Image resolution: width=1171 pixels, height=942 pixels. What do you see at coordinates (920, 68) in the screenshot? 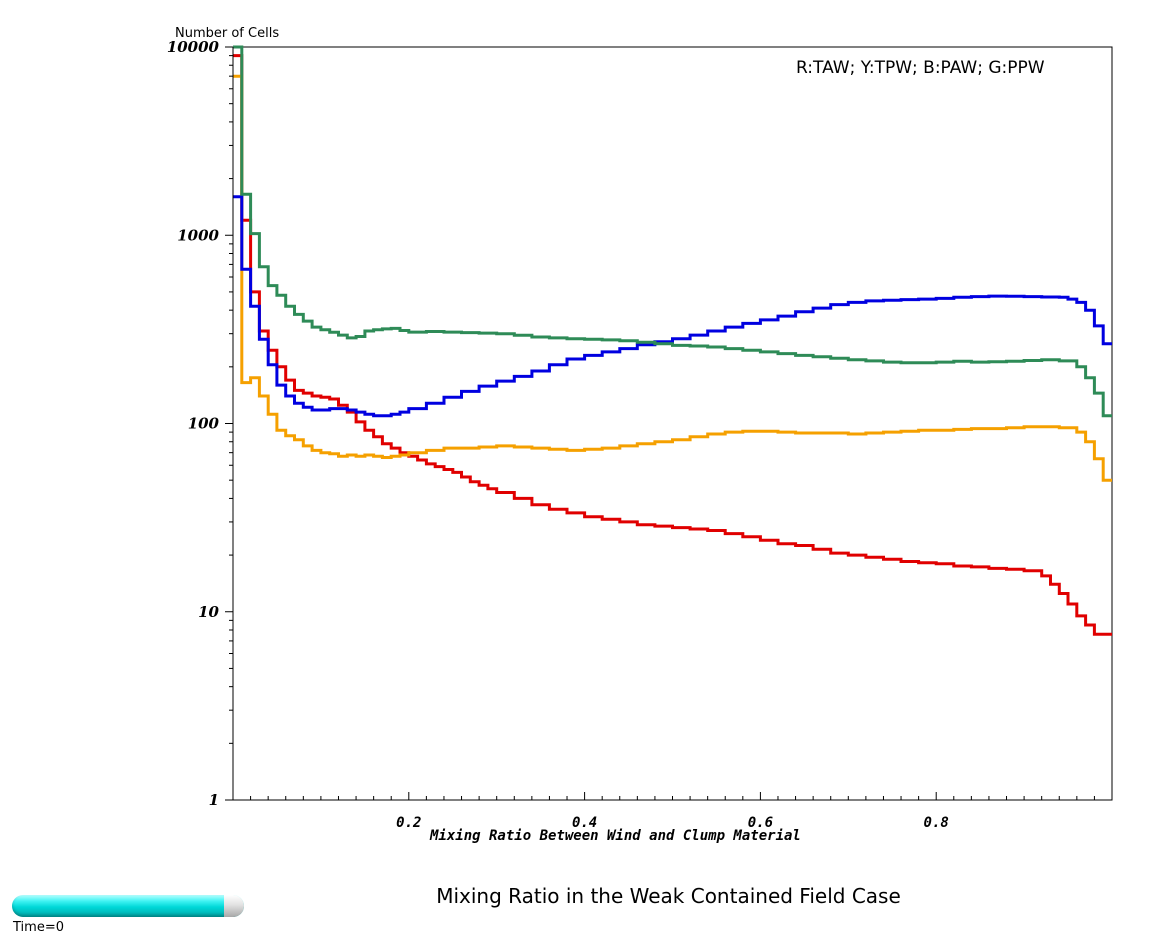
I see `legend-text: R:TAW; Y:TPW; B:PAW; G:PPW` at bounding box center [920, 68].